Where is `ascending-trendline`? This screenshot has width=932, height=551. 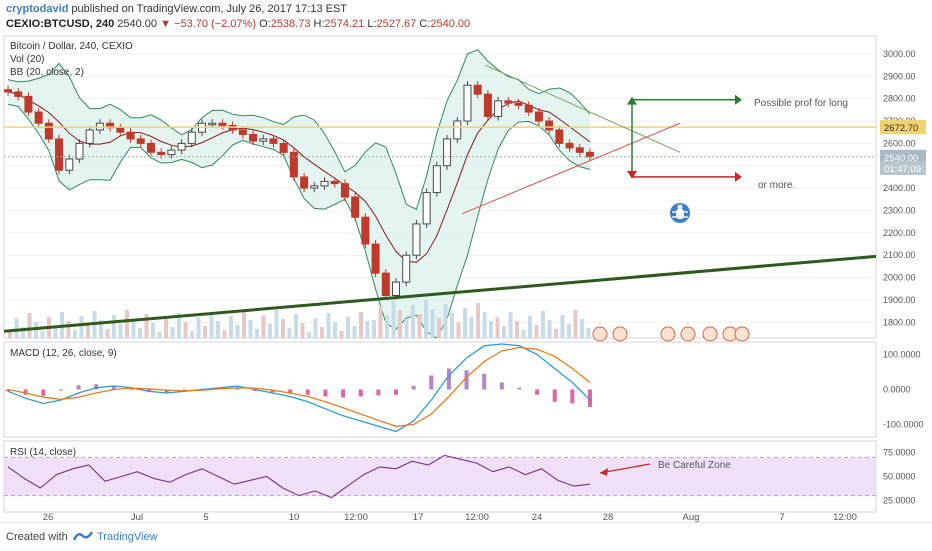
ascending-trendline is located at coordinates (571, 168).